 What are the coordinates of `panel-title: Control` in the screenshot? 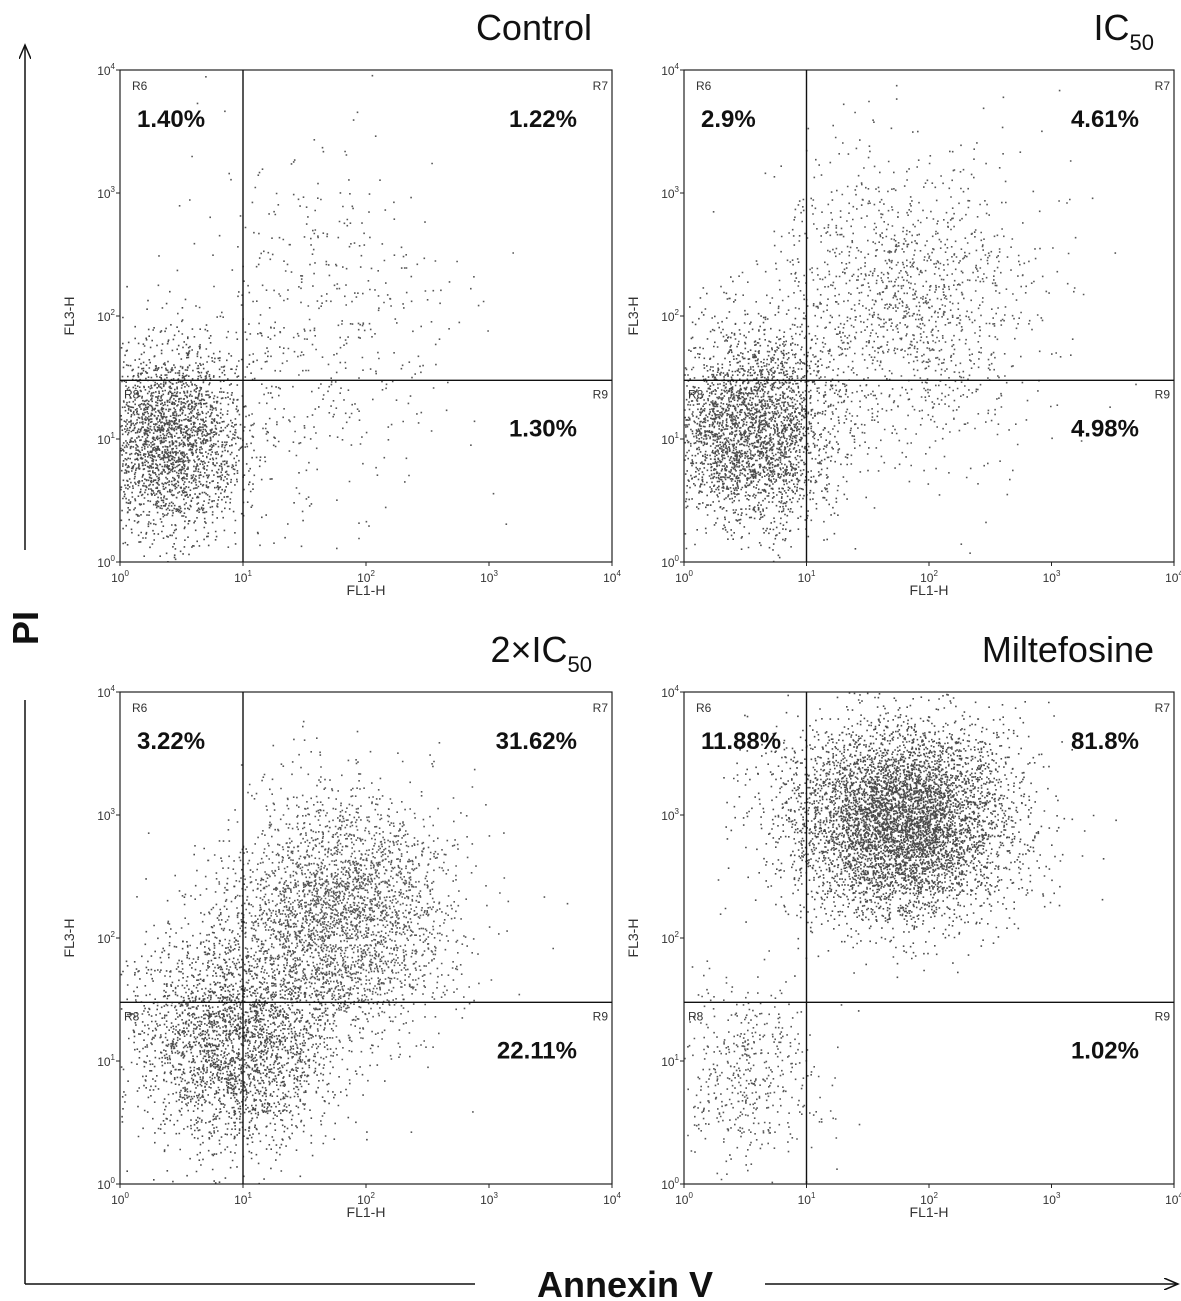 It's located at (534, 27).